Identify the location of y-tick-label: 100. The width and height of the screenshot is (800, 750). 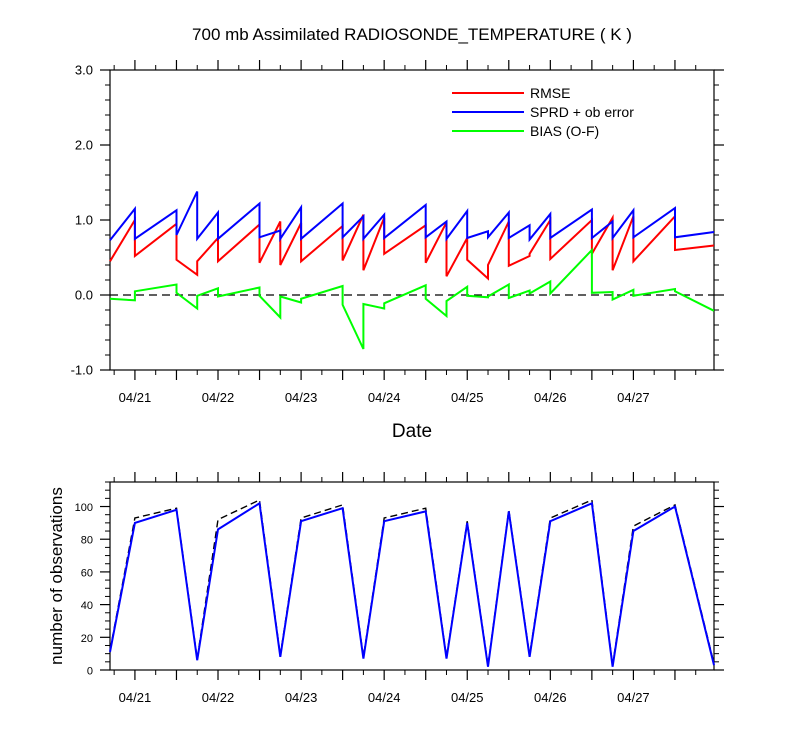
(84, 508).